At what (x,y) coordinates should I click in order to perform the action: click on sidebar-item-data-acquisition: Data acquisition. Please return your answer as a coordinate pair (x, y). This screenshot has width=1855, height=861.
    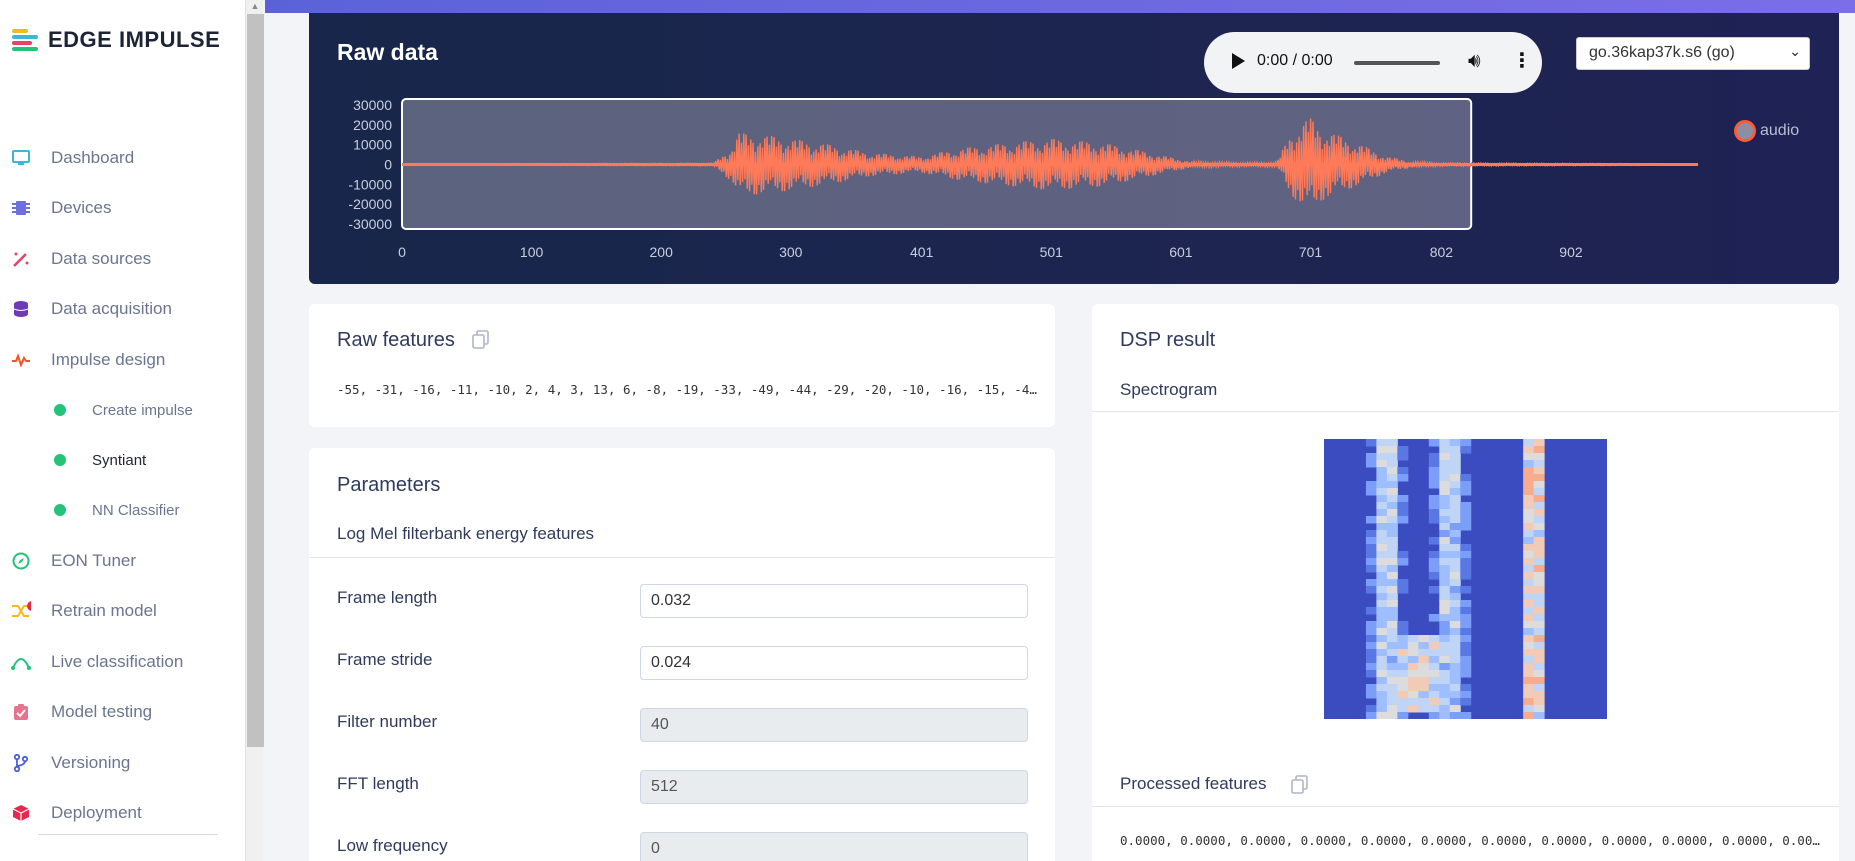
    Looking at the image, I should click on (122, 309).